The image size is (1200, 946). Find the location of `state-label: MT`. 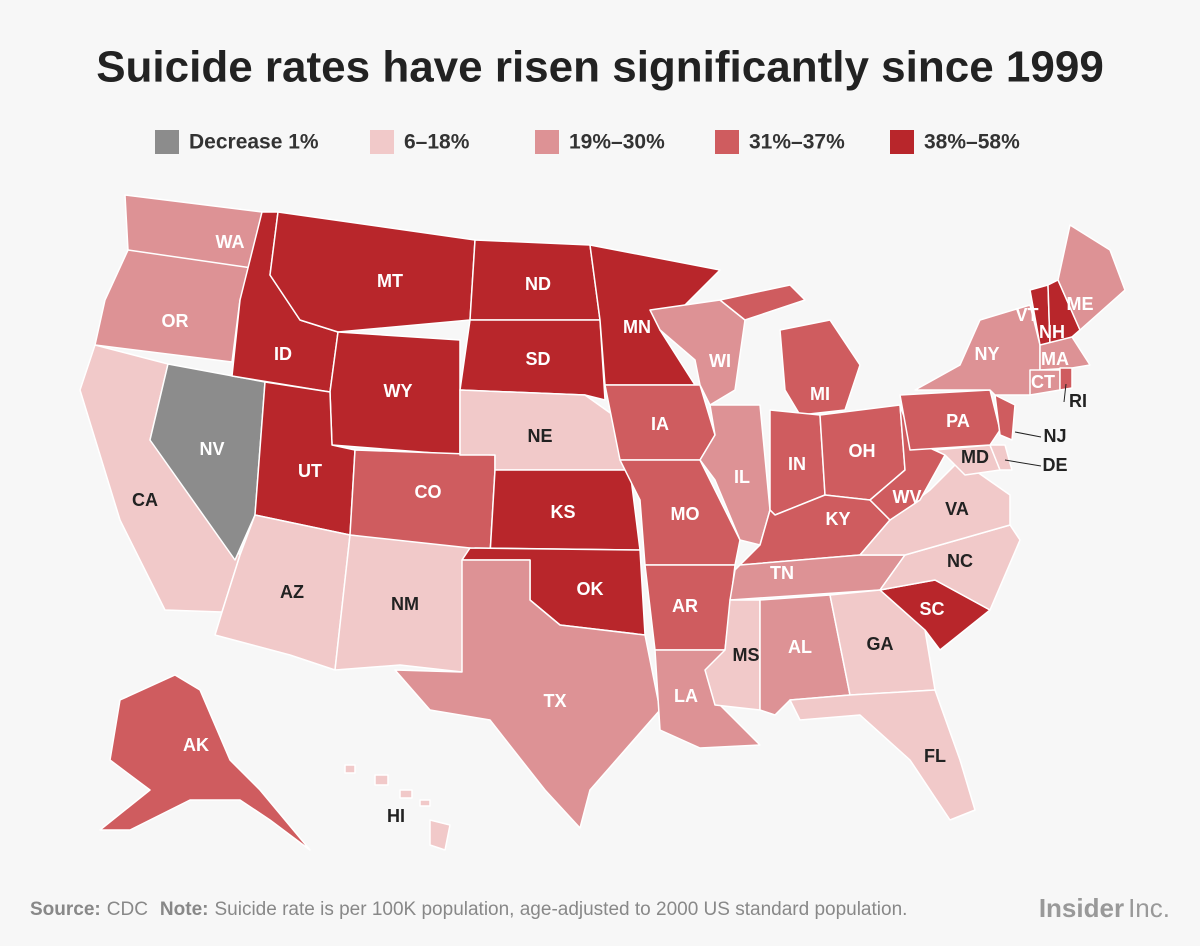

state-label: MT is located at coordinates (390, 281).